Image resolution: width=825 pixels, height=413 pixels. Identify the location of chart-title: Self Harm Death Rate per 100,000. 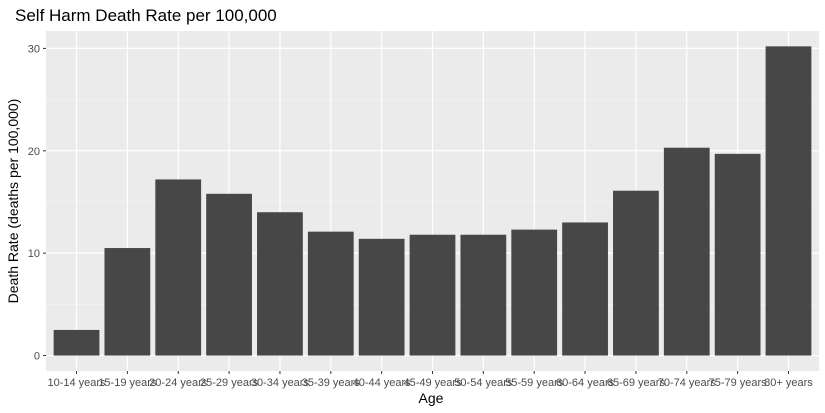
(146, 15).